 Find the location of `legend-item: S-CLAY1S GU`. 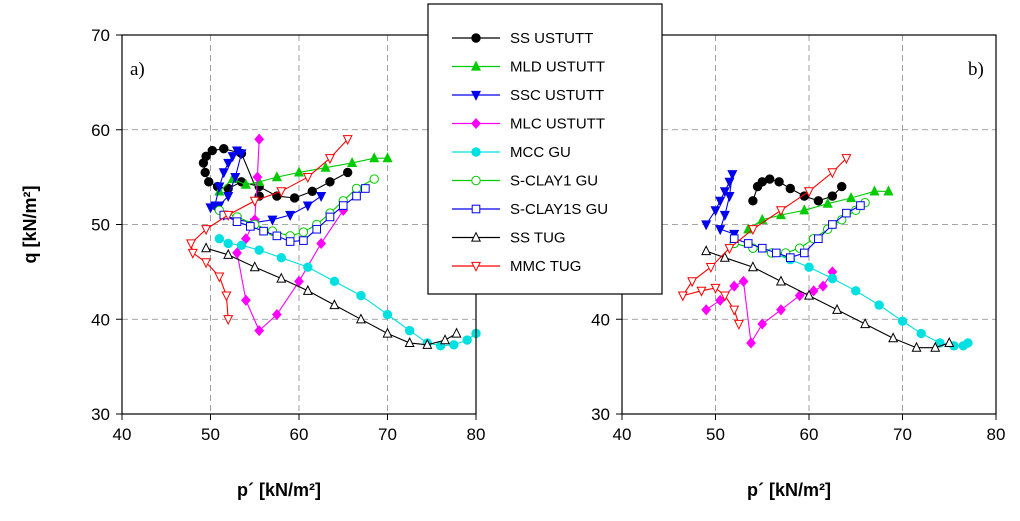

legend-item: S-CLAY1S GU is located at coordinates (530, 209).